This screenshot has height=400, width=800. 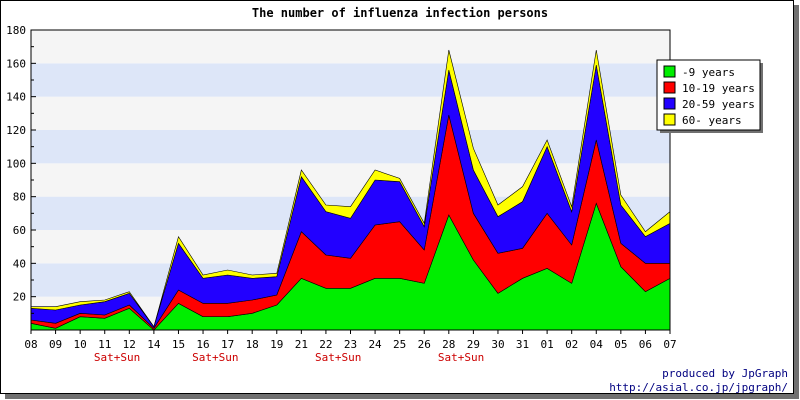 What do you see at coordinates (19, 297) in the screenshot?
I see `y-tick-label: 20` at bounding box center [19, 297].